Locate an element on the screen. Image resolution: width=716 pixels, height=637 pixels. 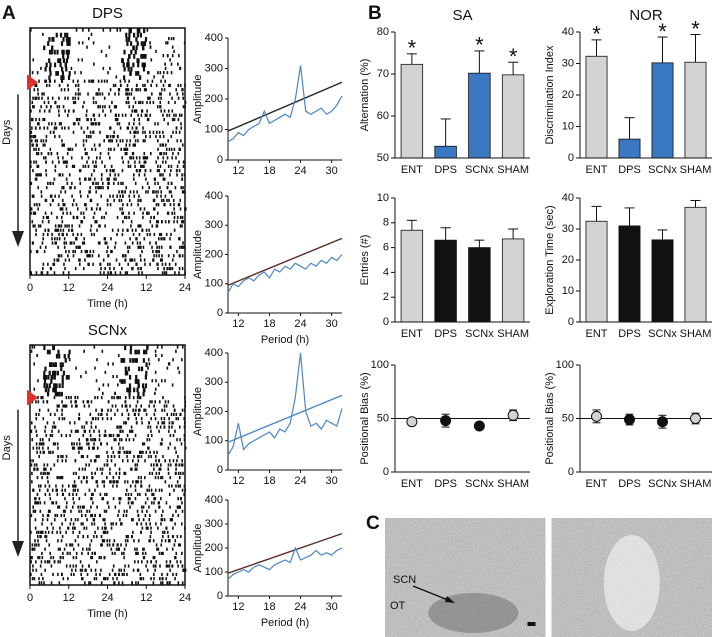
y-tick-label: 0 is located at coordinates (220, 470).